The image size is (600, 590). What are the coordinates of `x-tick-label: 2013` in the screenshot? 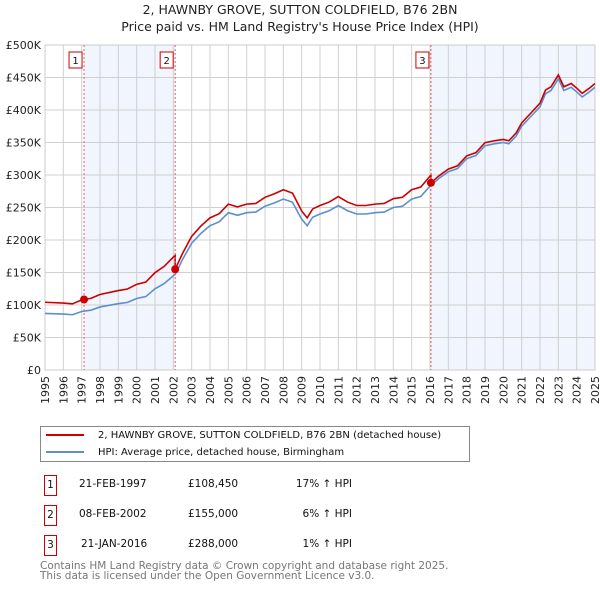 It's located at (375, 390).